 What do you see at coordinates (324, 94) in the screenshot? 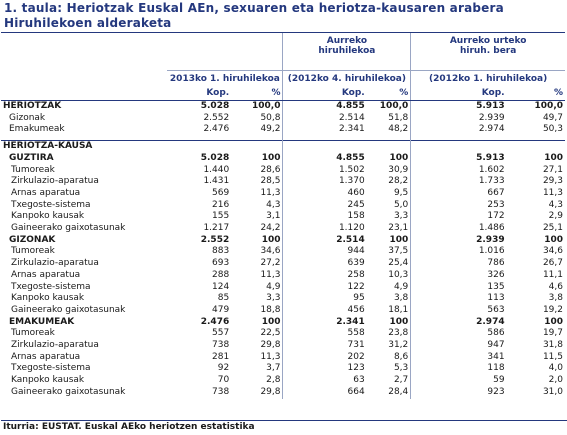
I see `header-kop-2: Kop.` at bounding box center [324, 94].